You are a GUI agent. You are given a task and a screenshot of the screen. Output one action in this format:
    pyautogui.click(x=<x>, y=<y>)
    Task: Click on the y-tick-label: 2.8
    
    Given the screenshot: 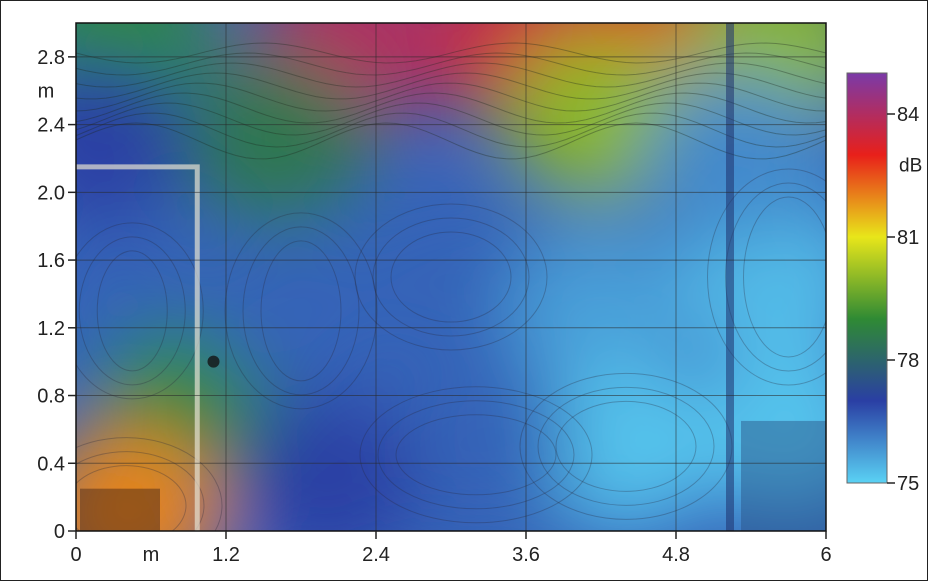 What is the action you would take?
    pyautogui.click(x=51, y=58)
    